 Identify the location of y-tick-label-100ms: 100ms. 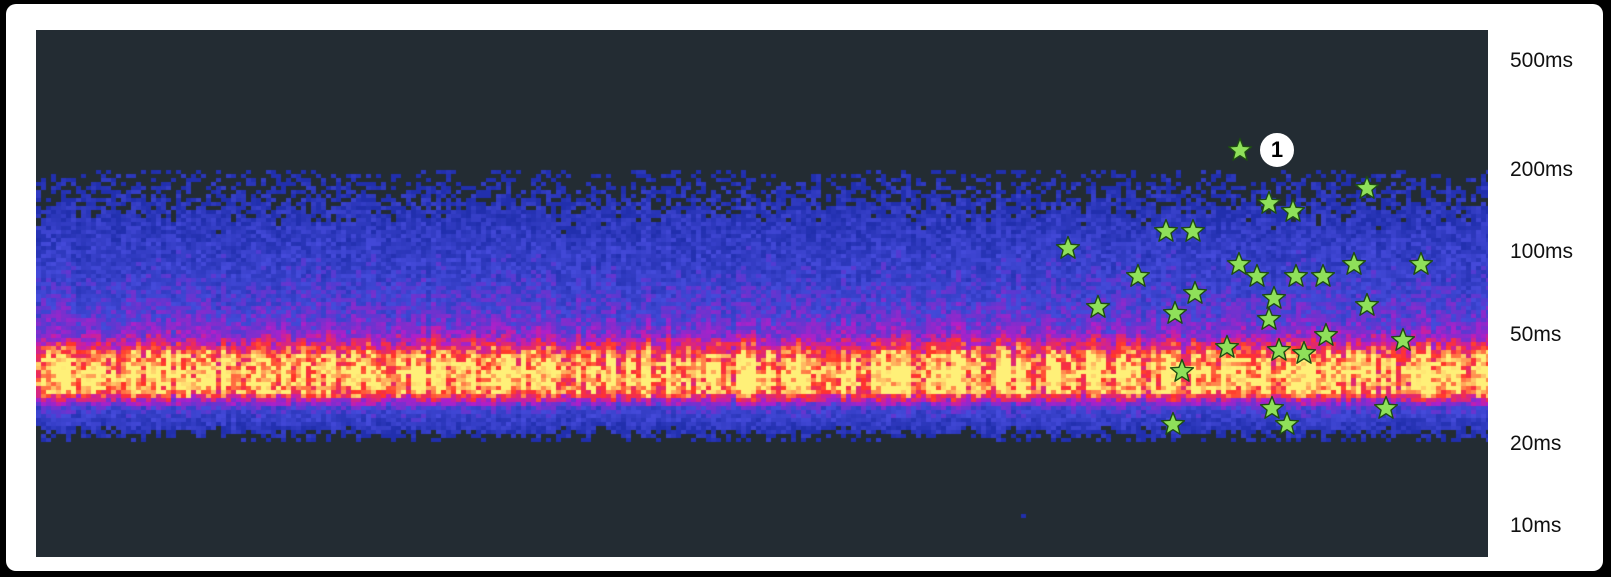
(1542, 252).